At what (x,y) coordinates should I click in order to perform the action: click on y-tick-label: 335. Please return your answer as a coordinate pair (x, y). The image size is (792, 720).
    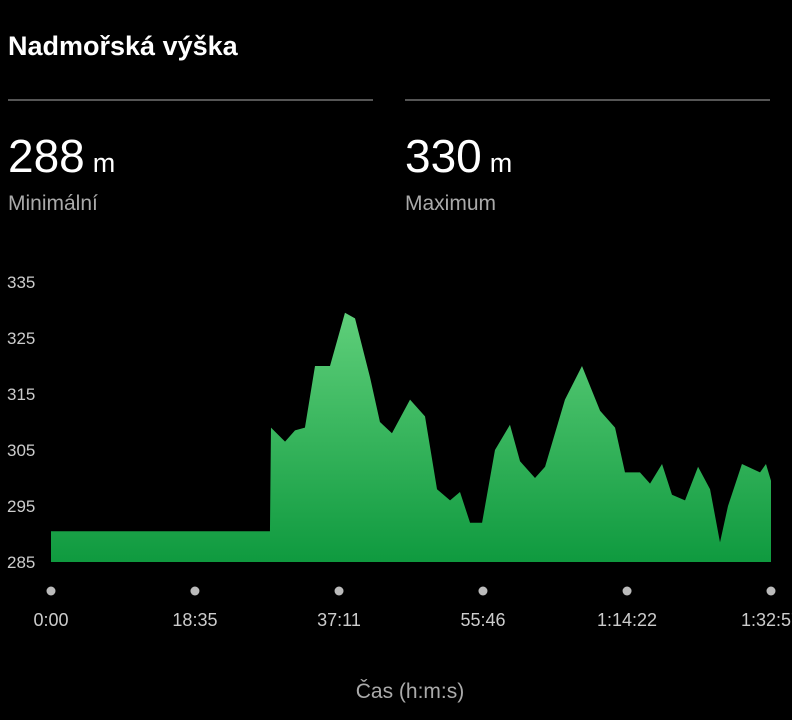
    Looking at the image, I should click on (21, 282).